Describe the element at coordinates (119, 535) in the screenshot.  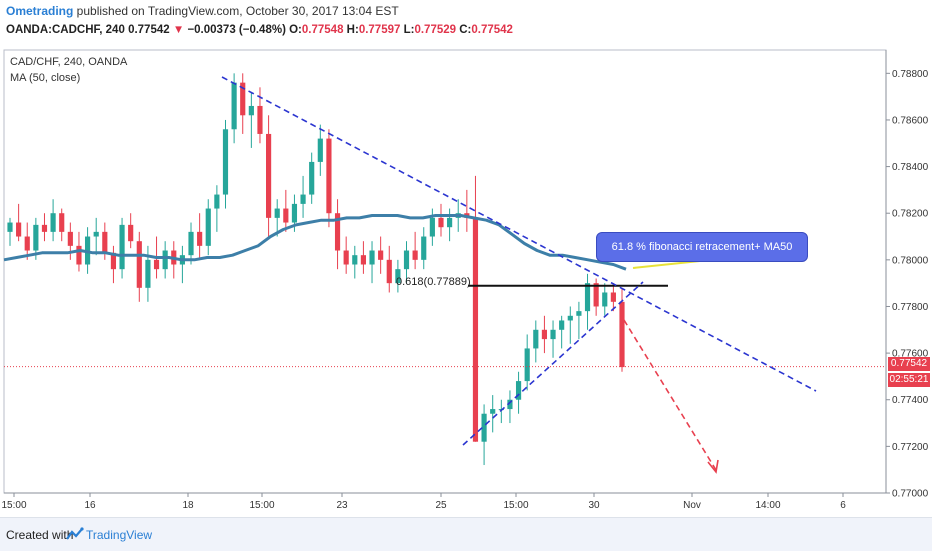
I see `tradingview-brand-link: TradingView` at that location.